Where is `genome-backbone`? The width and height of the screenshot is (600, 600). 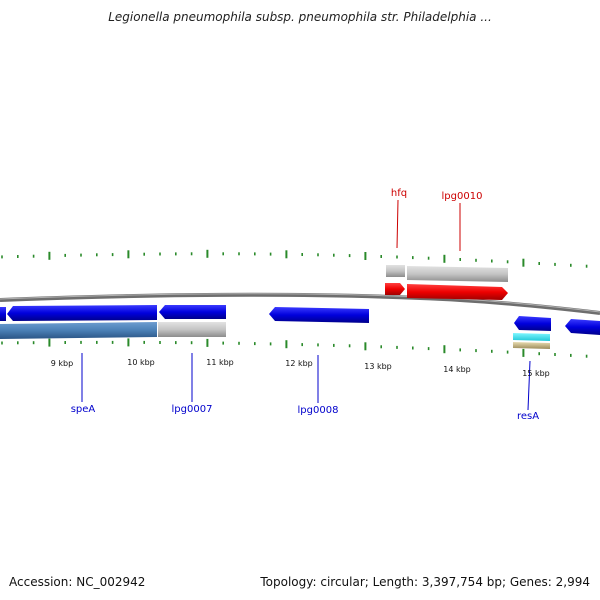 genome-backbone is located at coordinates (300, 303).